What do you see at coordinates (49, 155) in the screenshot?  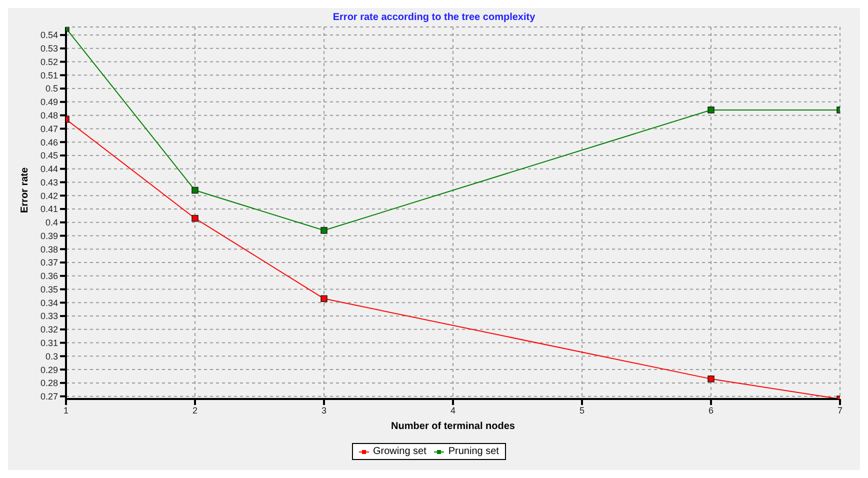 I see `y-tick-label: 0.45` at bounding box center [49, 155].